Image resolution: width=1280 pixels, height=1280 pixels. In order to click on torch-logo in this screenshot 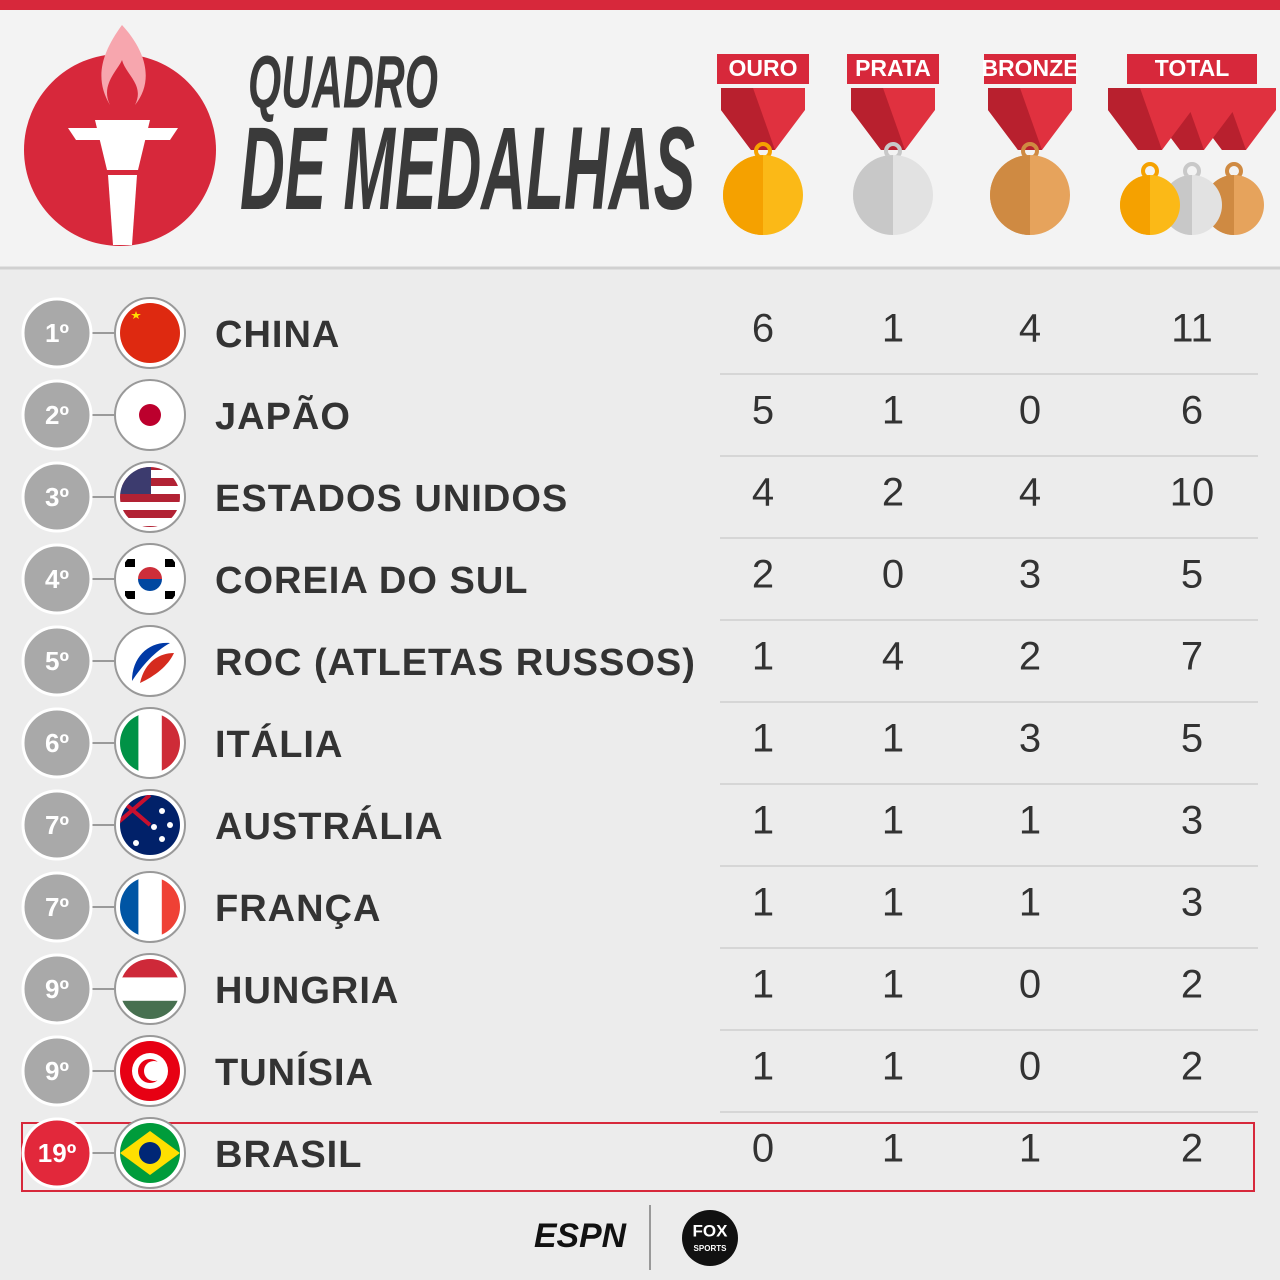, I will do `click(120, 135)`.